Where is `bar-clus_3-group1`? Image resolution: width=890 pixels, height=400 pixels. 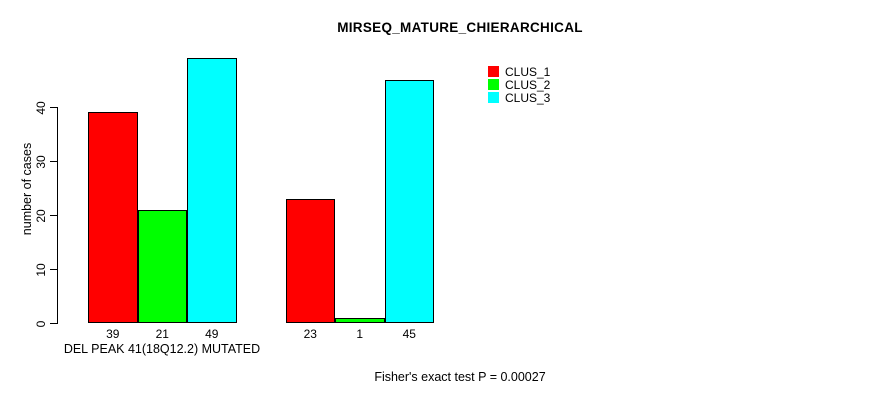 bar-clus_3-group1 is located at coordinates (212, 190).